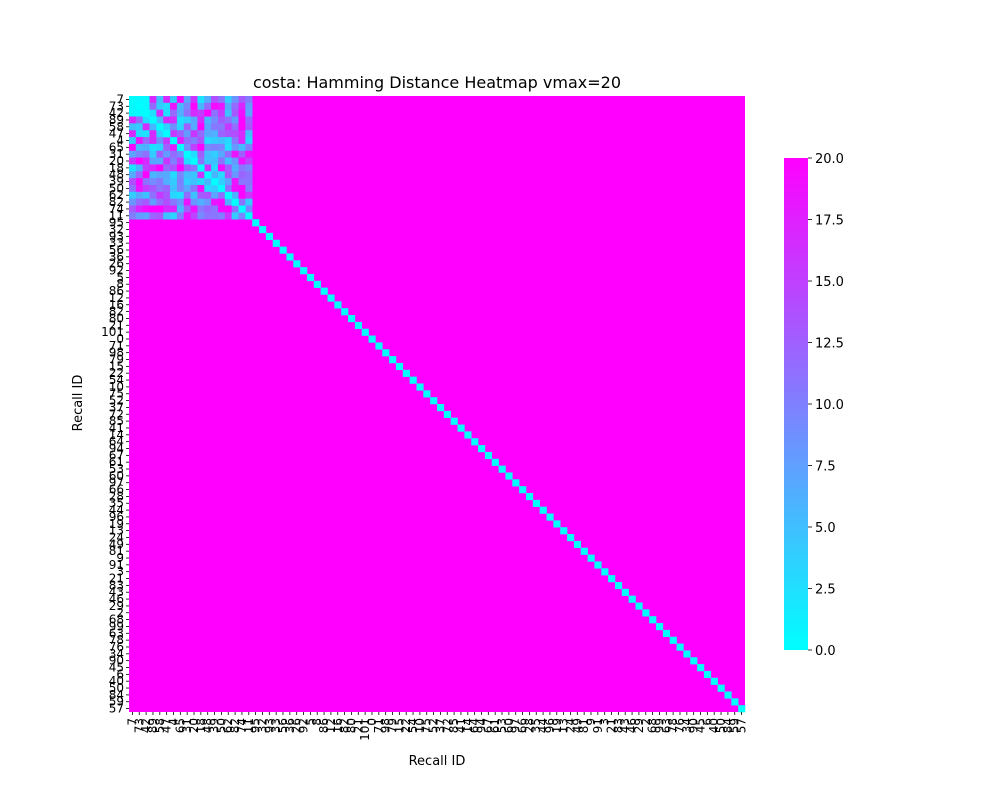 The width and height of the screenshot is (1000, 800). I want to click on colorbar-ticks: 0.0 2.5 5.0 7.5 10.0 12.5 15.0 17.5 20.0, so click(826, 405).